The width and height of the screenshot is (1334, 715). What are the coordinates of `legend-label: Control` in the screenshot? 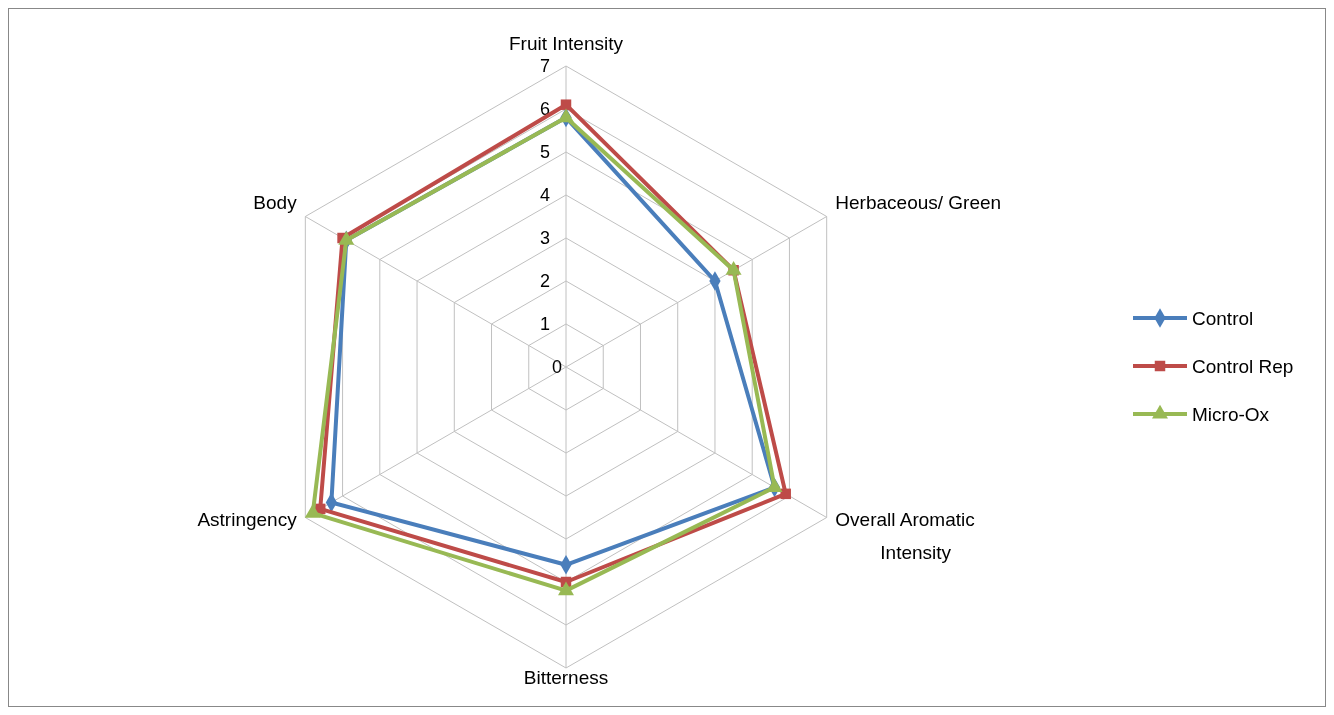 It's located at (1223, 318).